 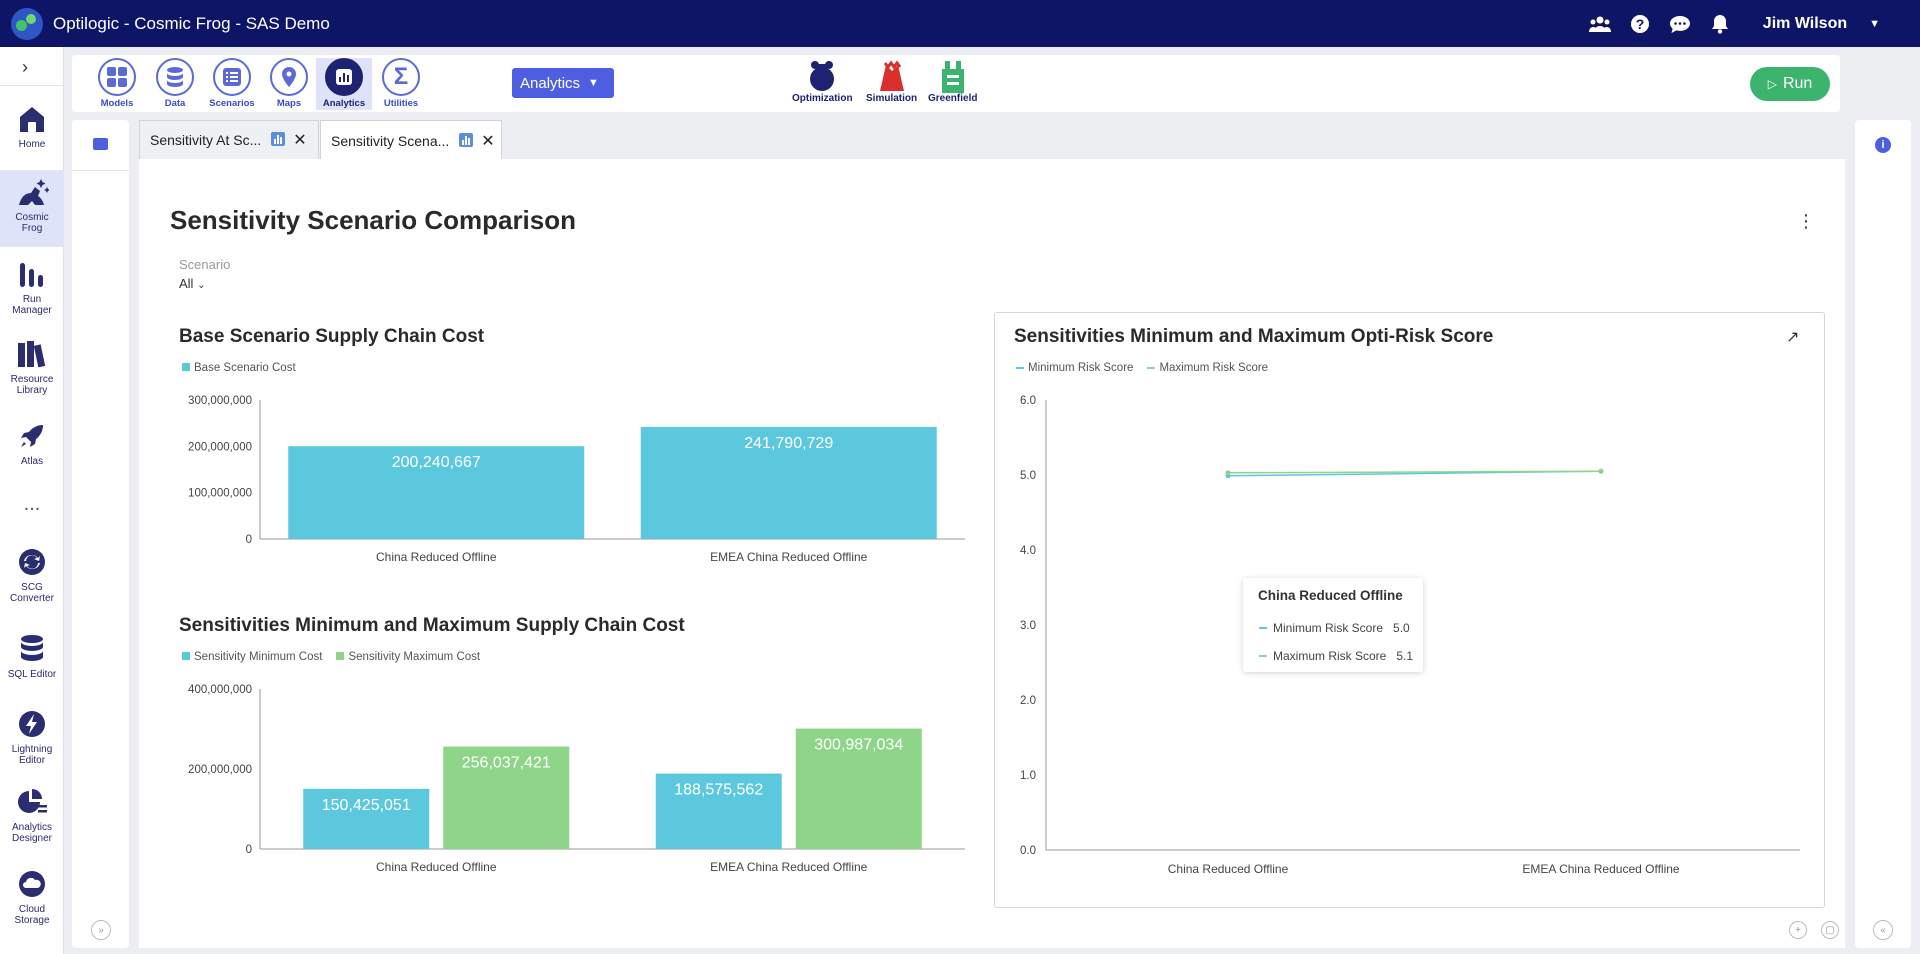 I want to click on y-tick-label: 0.0, so click(x=1028, y=851).